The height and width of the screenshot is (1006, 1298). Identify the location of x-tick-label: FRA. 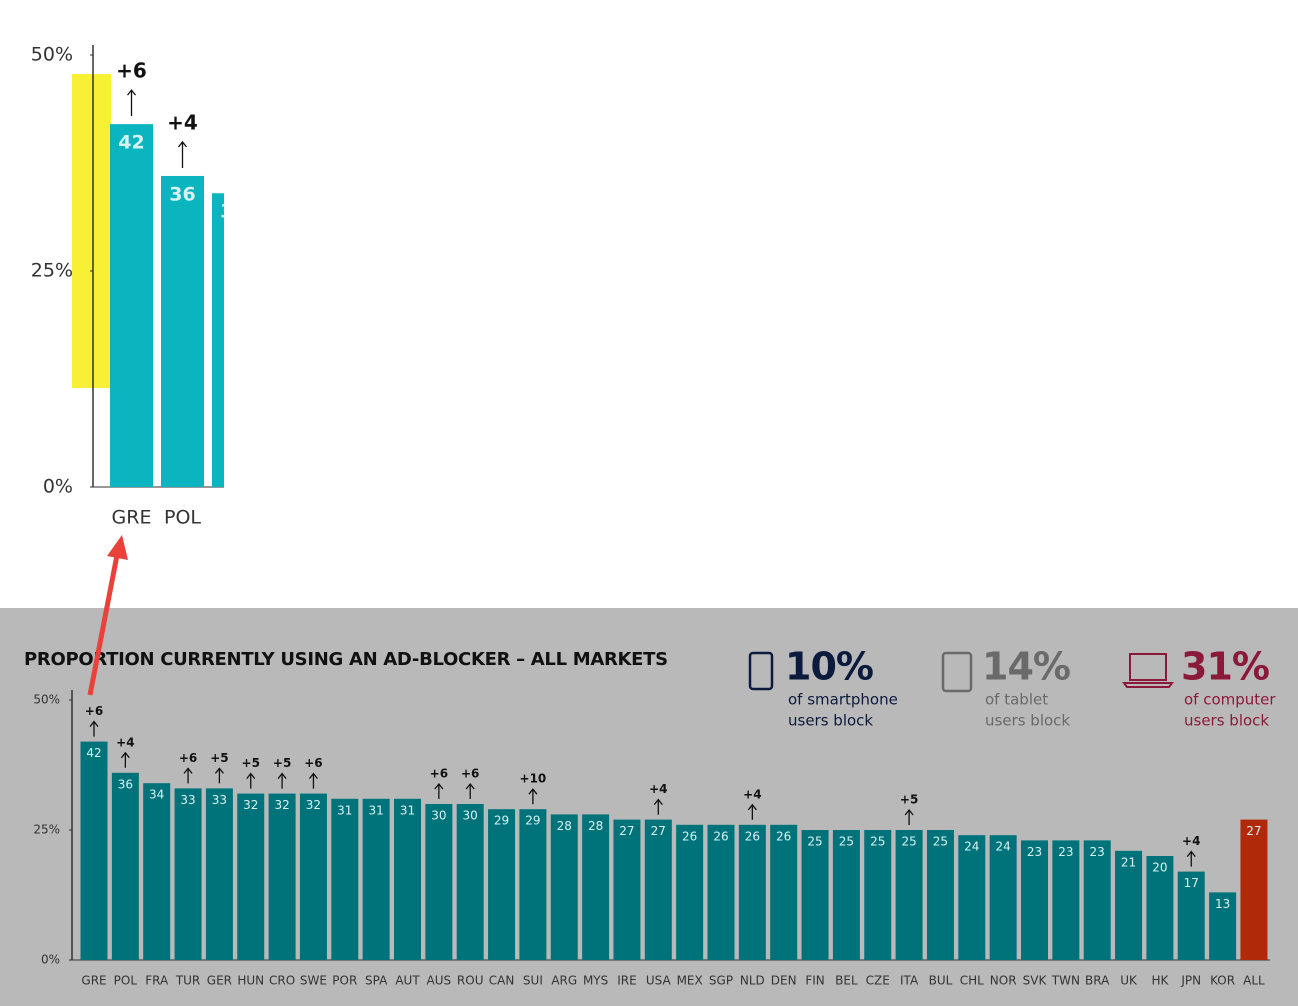
(157, 981).